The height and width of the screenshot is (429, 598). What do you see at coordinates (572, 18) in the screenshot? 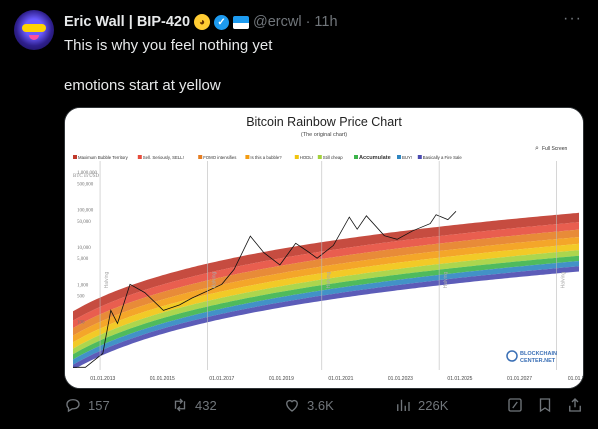
I see `more-options-icon: ···` at bounding box center [572, 18].